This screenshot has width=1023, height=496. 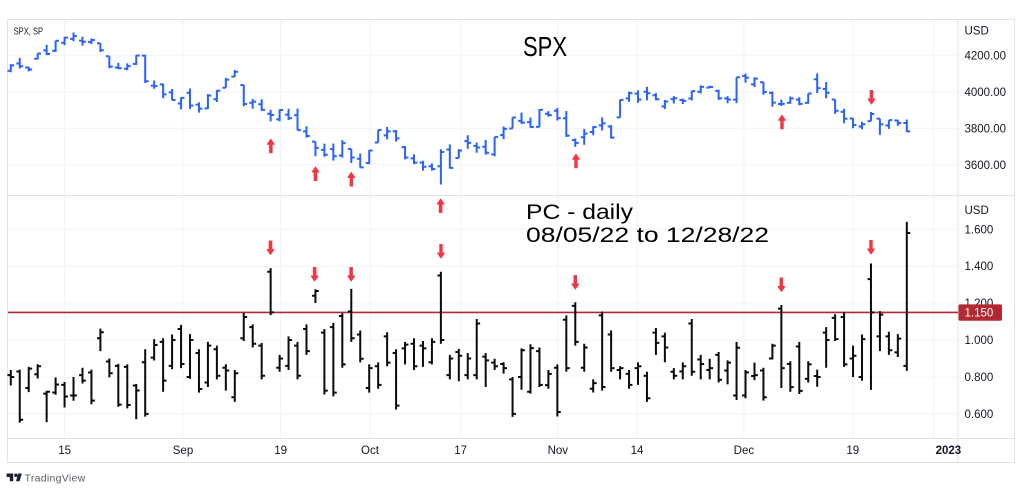 What do you see at coordinates (979, 378) in the screenshot?
I see `svg-text: 0.800` at bounding box center [979, 378].